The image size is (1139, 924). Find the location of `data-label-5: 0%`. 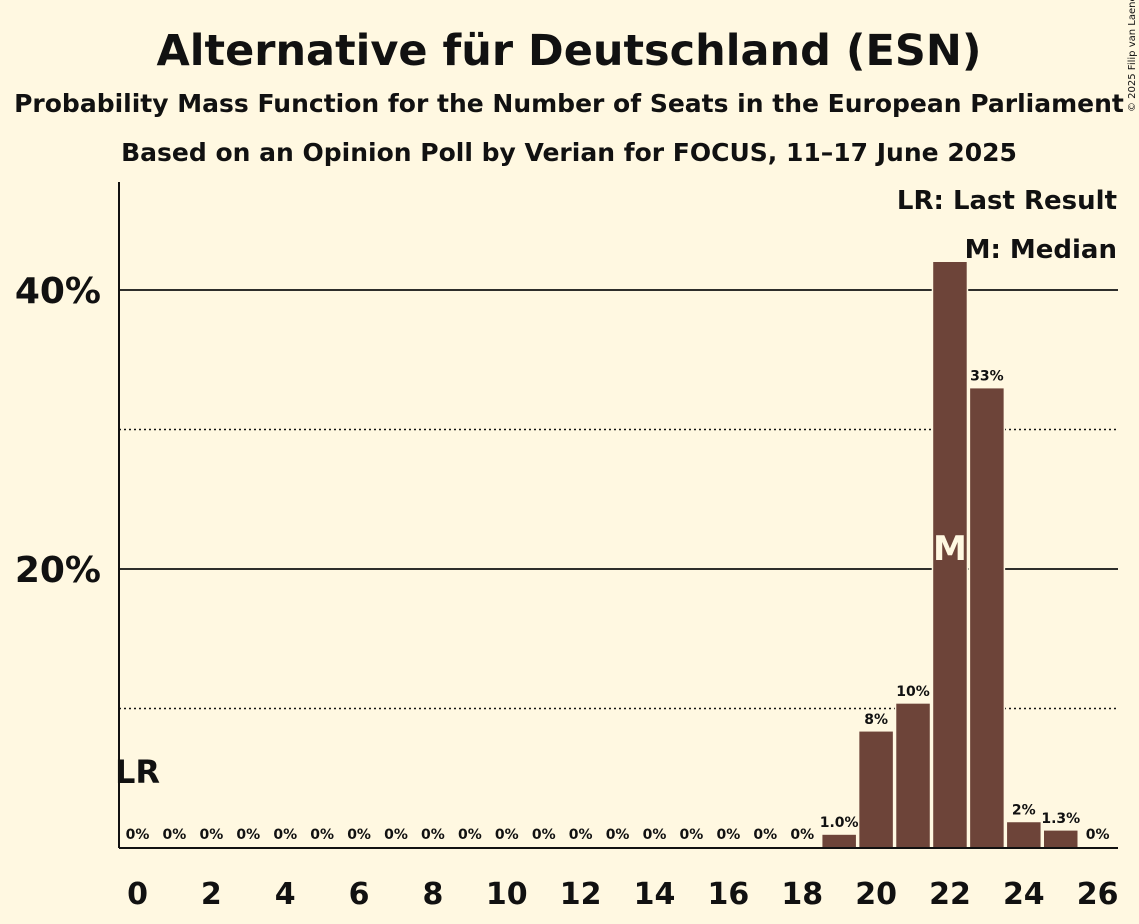

data-label-5: 0% is located at coordinates (322, 835).